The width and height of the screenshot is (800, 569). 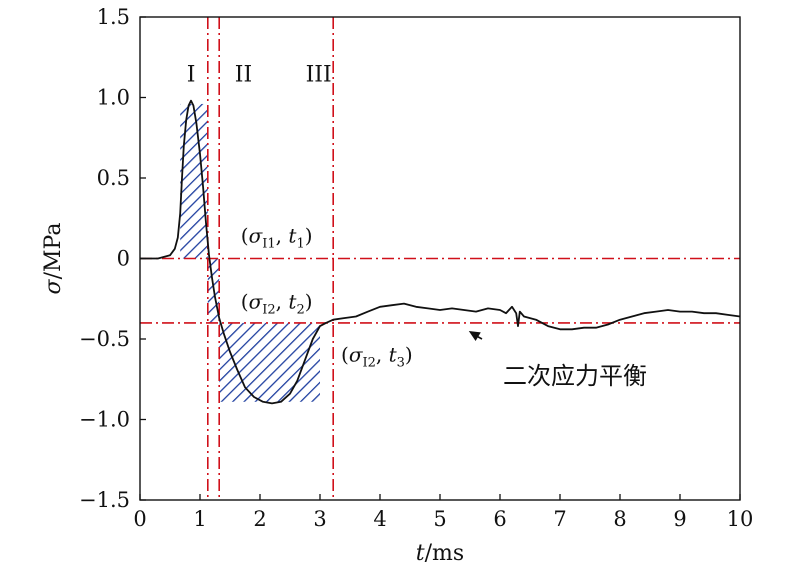 What do you see at coordinates (559, 519) in the screenshot?
I see `x-tick-label: 7` at bounding box center [559, 519].